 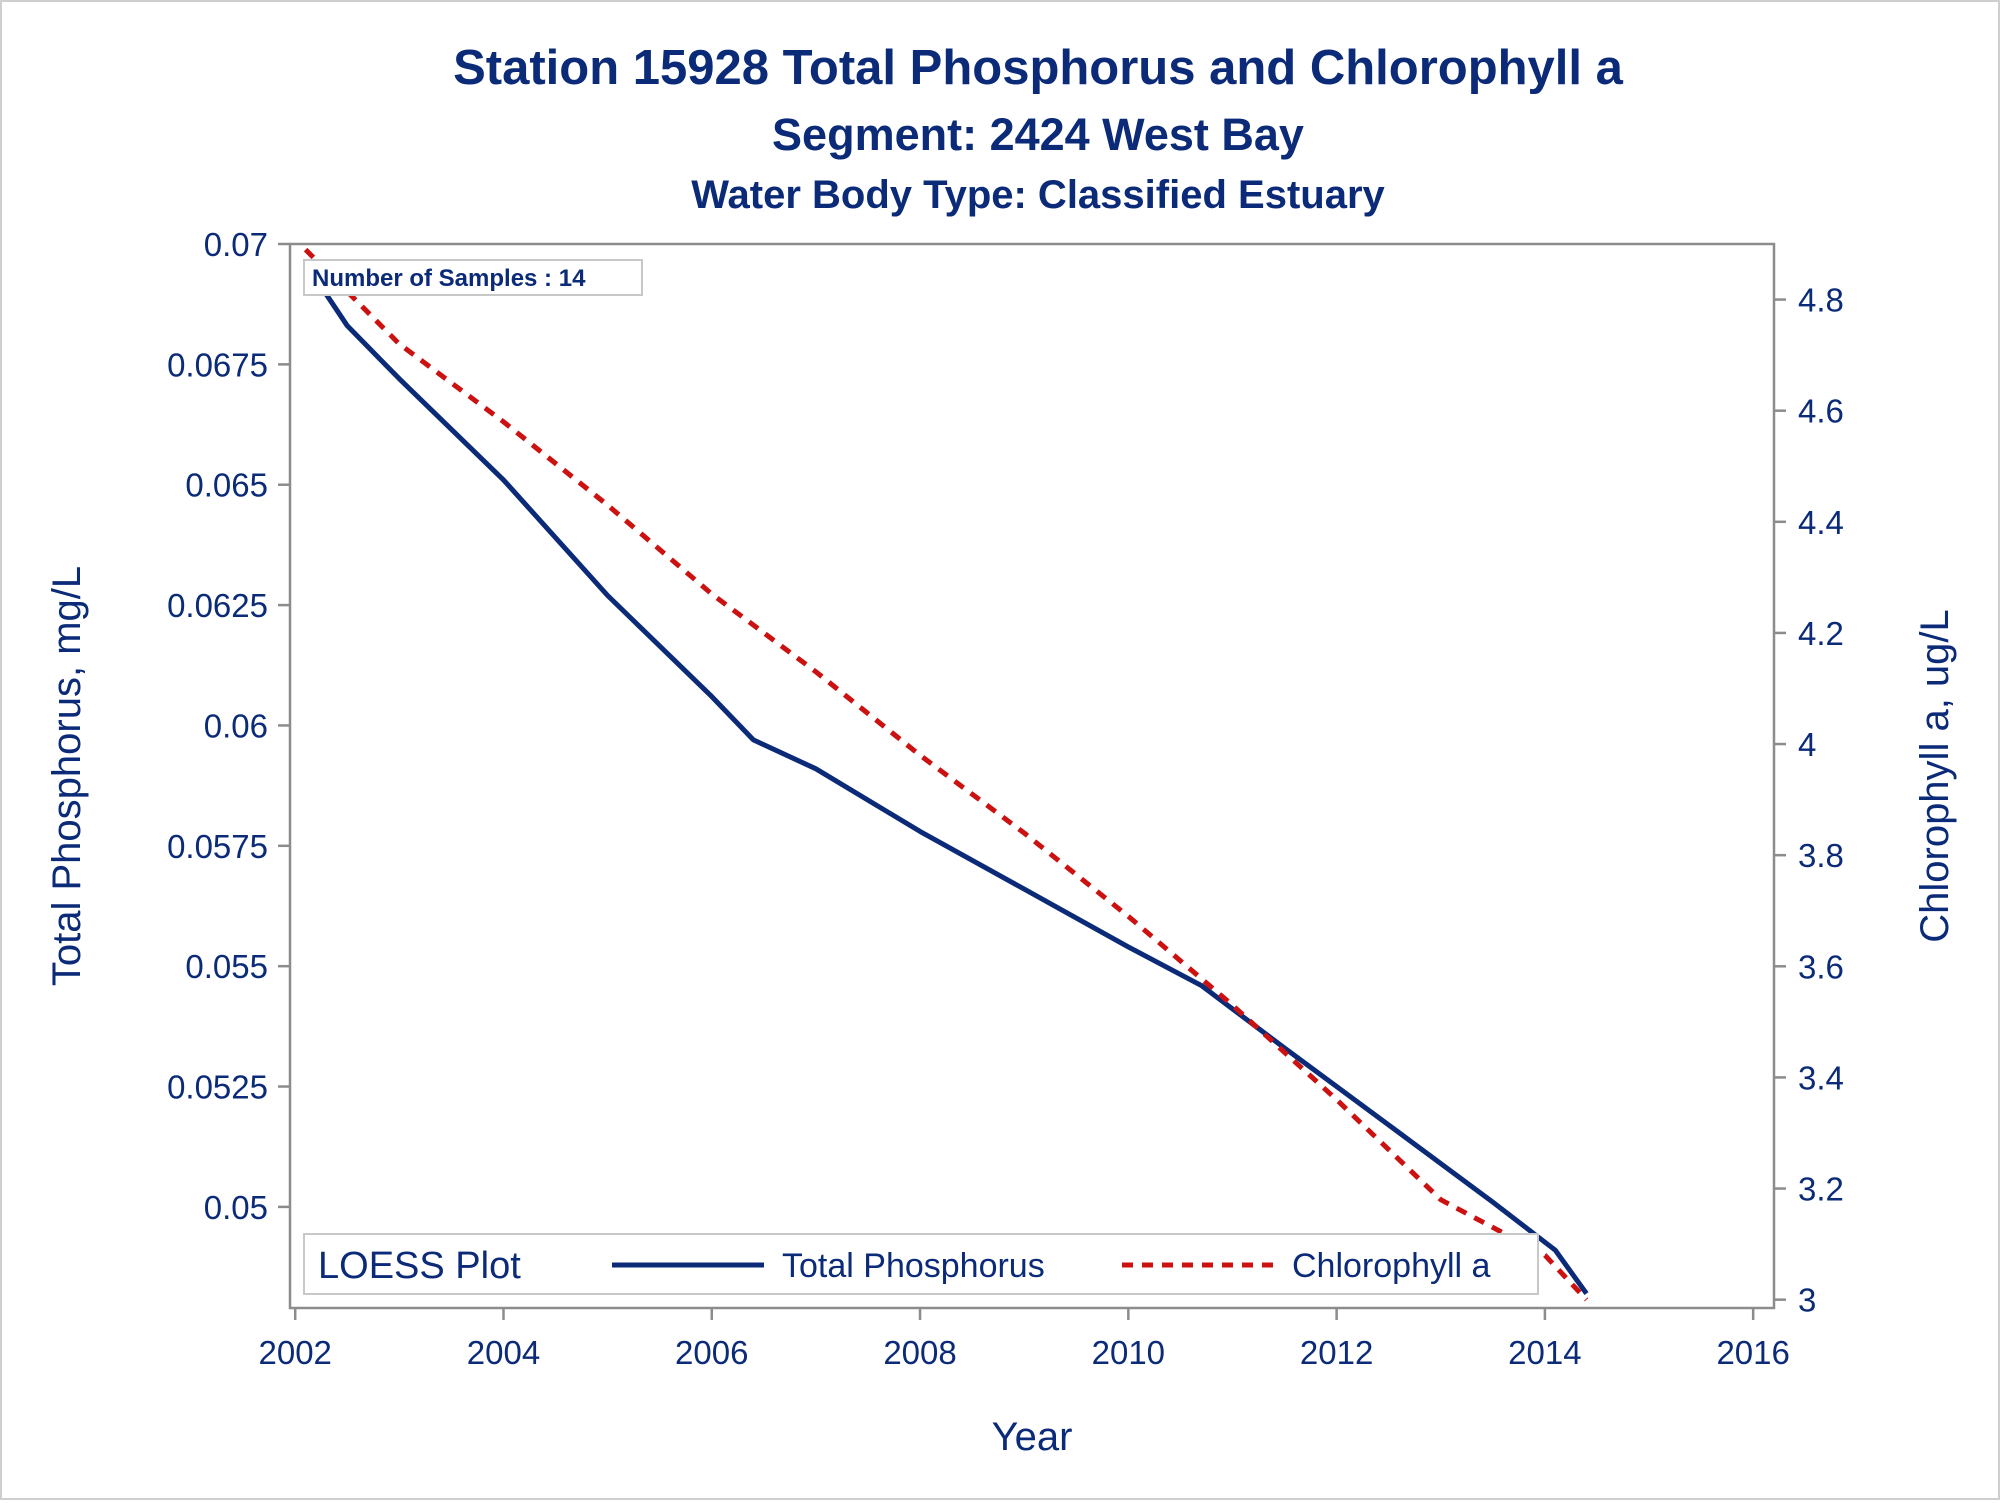 What do you see at coordinates (1128, 1352) in the screenshot?
I see `x-tick-label: 2010` at bounding box center [1128, 1352].